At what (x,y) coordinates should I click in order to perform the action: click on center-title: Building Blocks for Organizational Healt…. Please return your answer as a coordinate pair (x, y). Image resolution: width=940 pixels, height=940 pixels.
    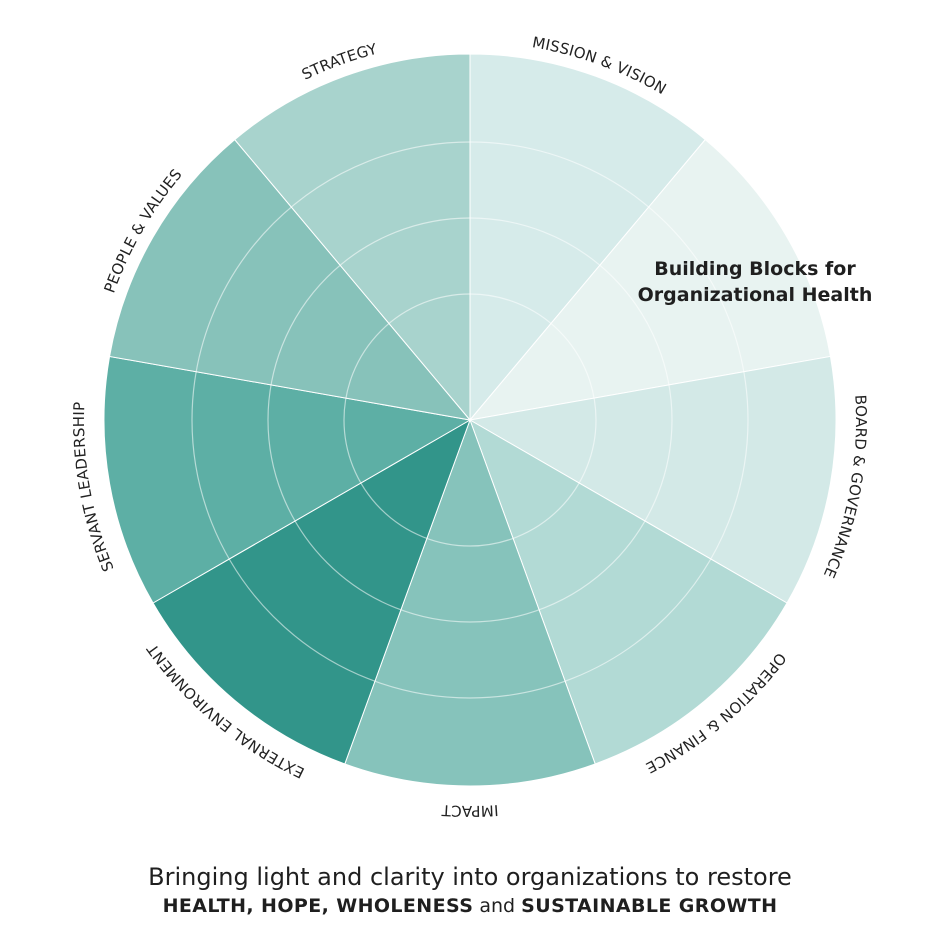
    Looking at the image, I should click on (755, 282).